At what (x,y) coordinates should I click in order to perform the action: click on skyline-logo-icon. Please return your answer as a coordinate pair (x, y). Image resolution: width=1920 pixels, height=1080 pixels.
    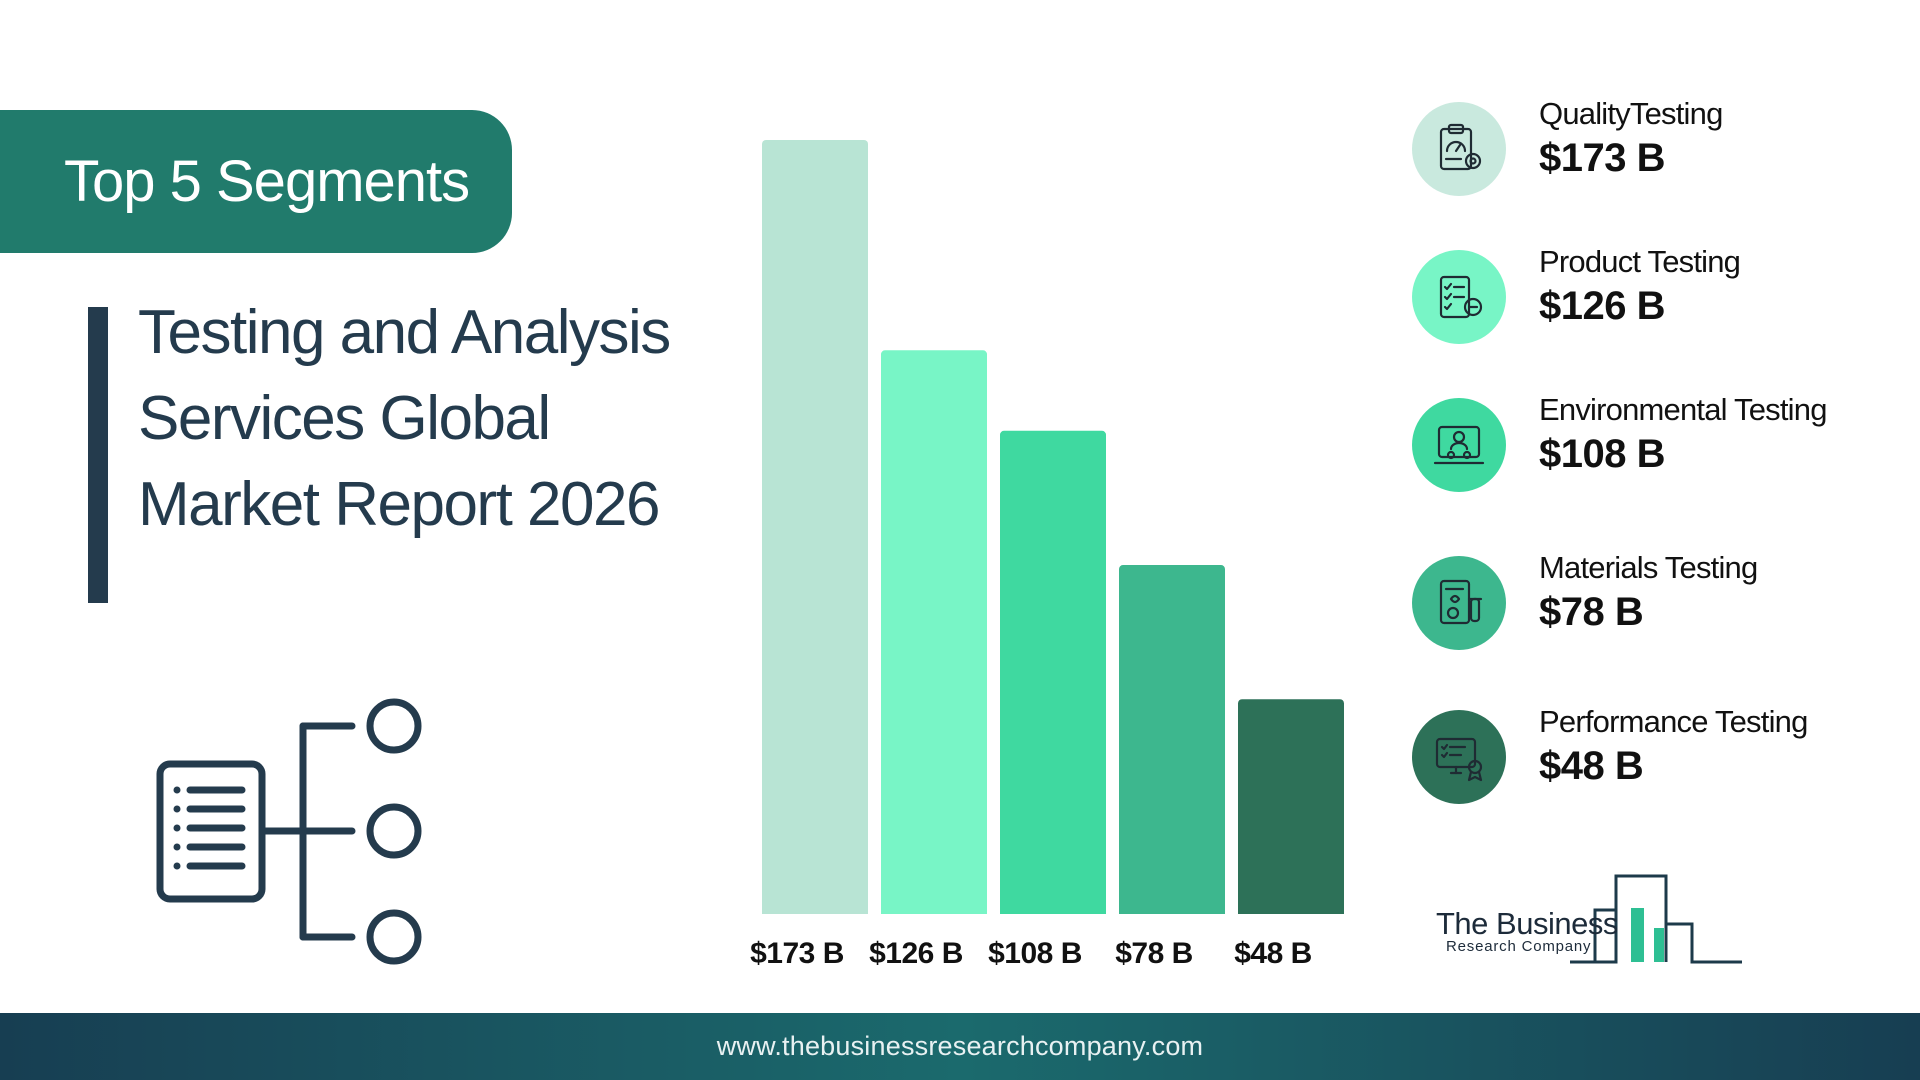
    Looking at the image, I should click on (1656, 919).